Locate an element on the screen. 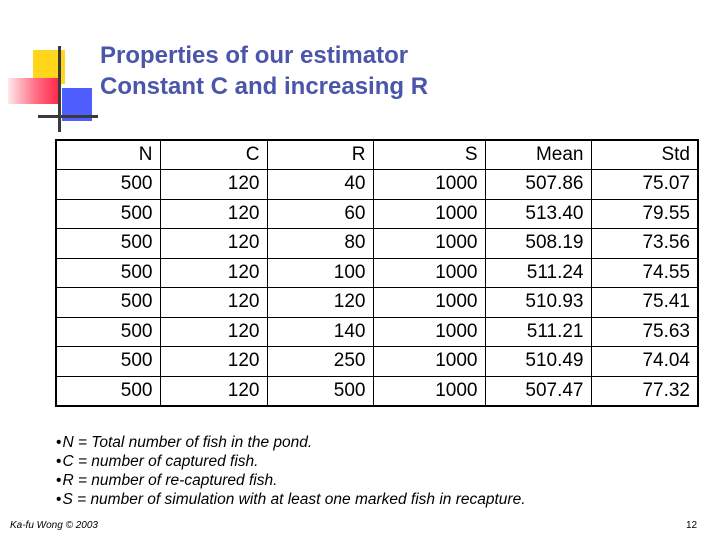 This screenshot has width=720, height=540. column-header-mean: Mean is located at coordinates (538, 154).